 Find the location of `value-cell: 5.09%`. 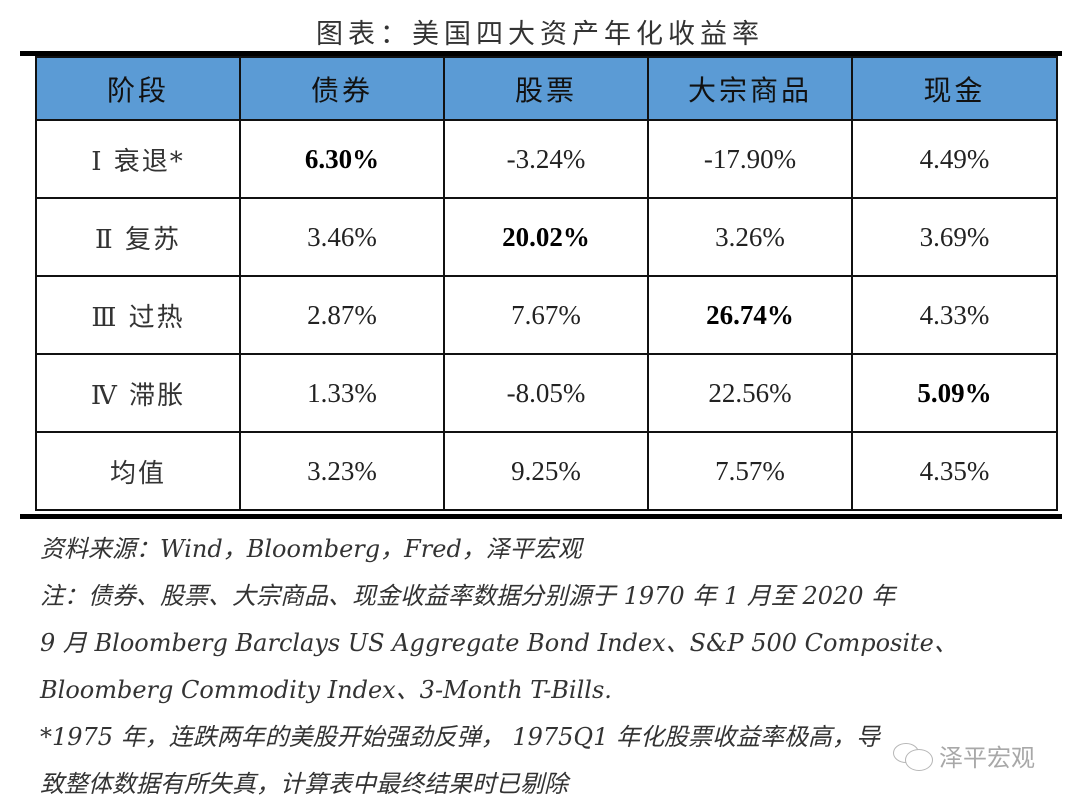

value-cell: 5.09% is located at coordinates (954, 393).